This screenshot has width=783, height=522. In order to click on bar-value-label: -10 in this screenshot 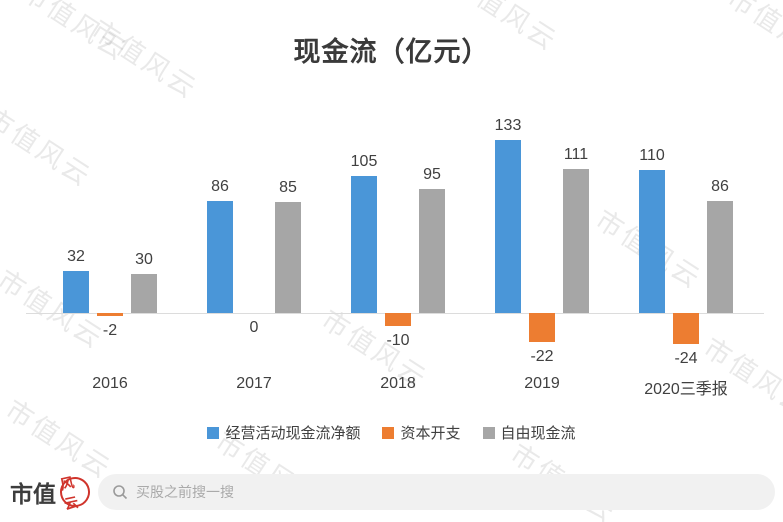, I will do `click(398, 340)`.